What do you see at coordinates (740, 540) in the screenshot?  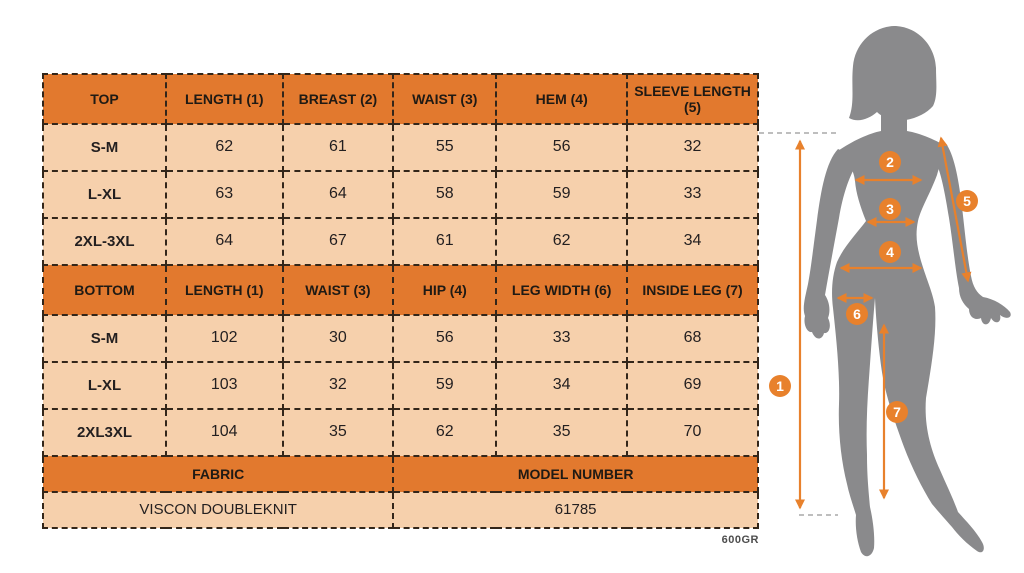 I see `weight-note: 600GR` at bounding box center [740, 540].